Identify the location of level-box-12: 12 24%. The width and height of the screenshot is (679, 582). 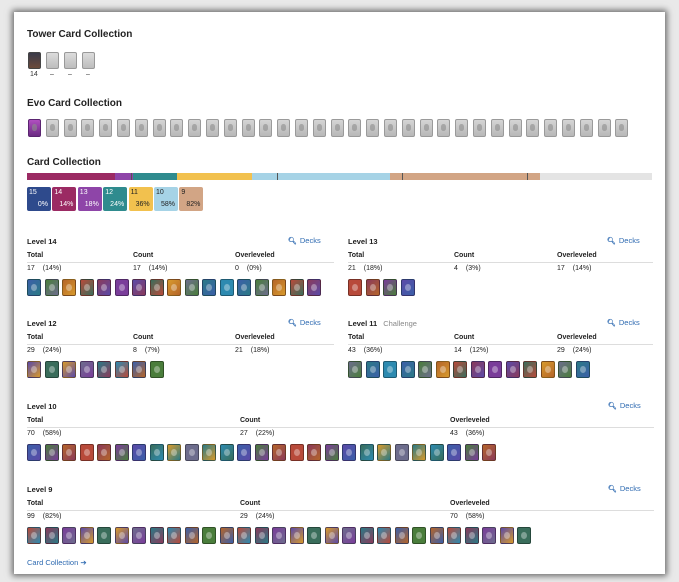
(115, 199).